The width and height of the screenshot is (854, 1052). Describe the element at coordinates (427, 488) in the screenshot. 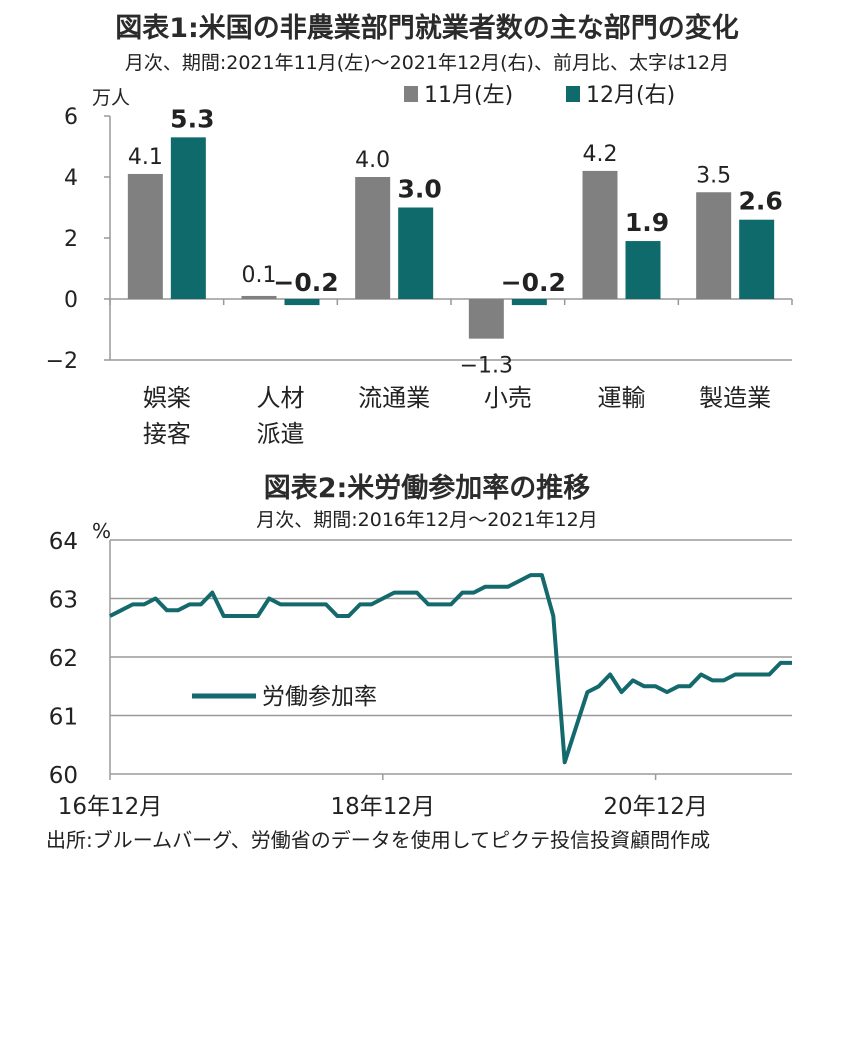

I see `chart2-title: 図表2:米労働参加率の推移` at that location.